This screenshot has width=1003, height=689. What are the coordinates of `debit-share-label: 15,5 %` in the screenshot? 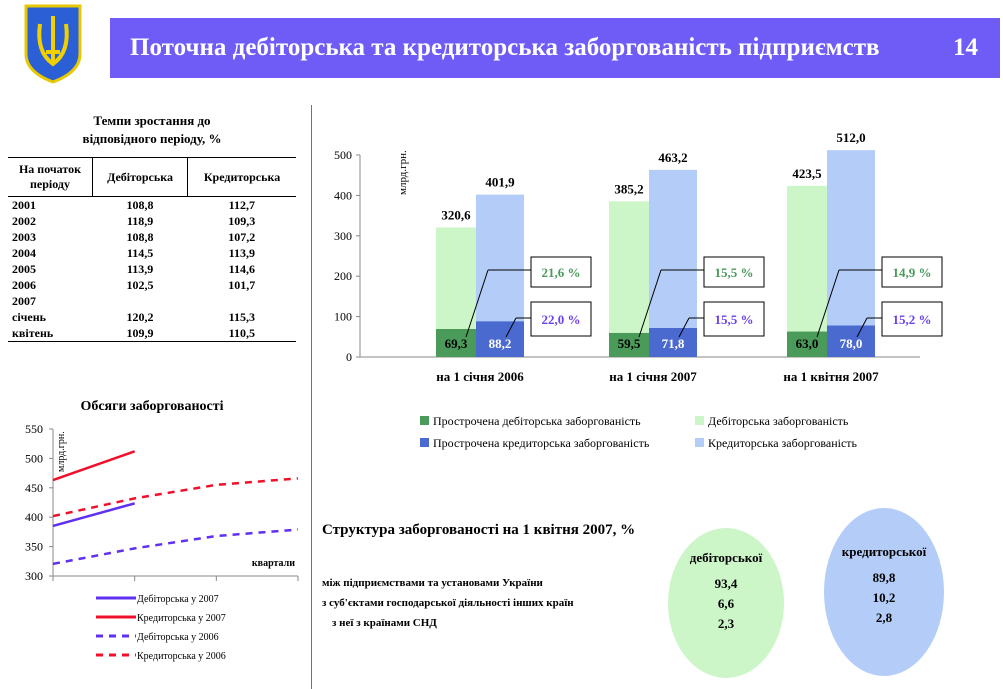 It's located at (734, 272).